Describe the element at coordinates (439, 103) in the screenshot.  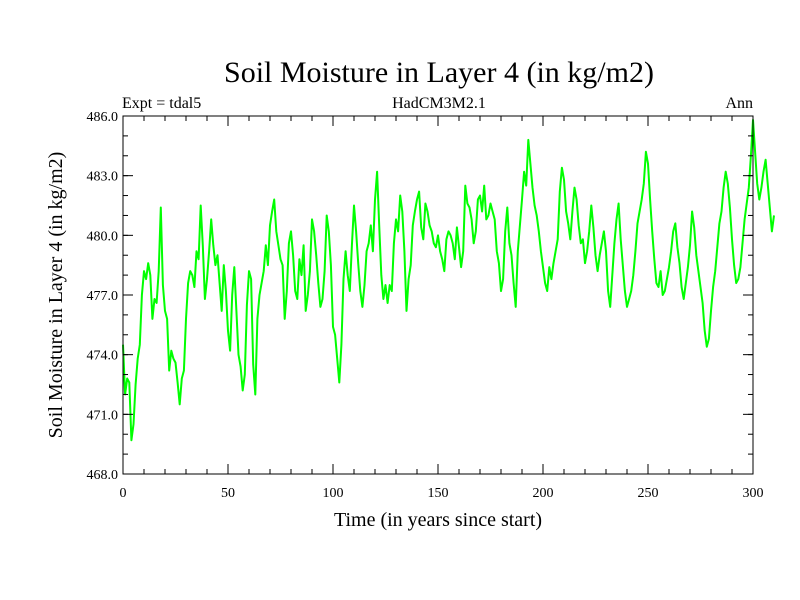
I see `model-label: HadCM3M2.1` at that location.